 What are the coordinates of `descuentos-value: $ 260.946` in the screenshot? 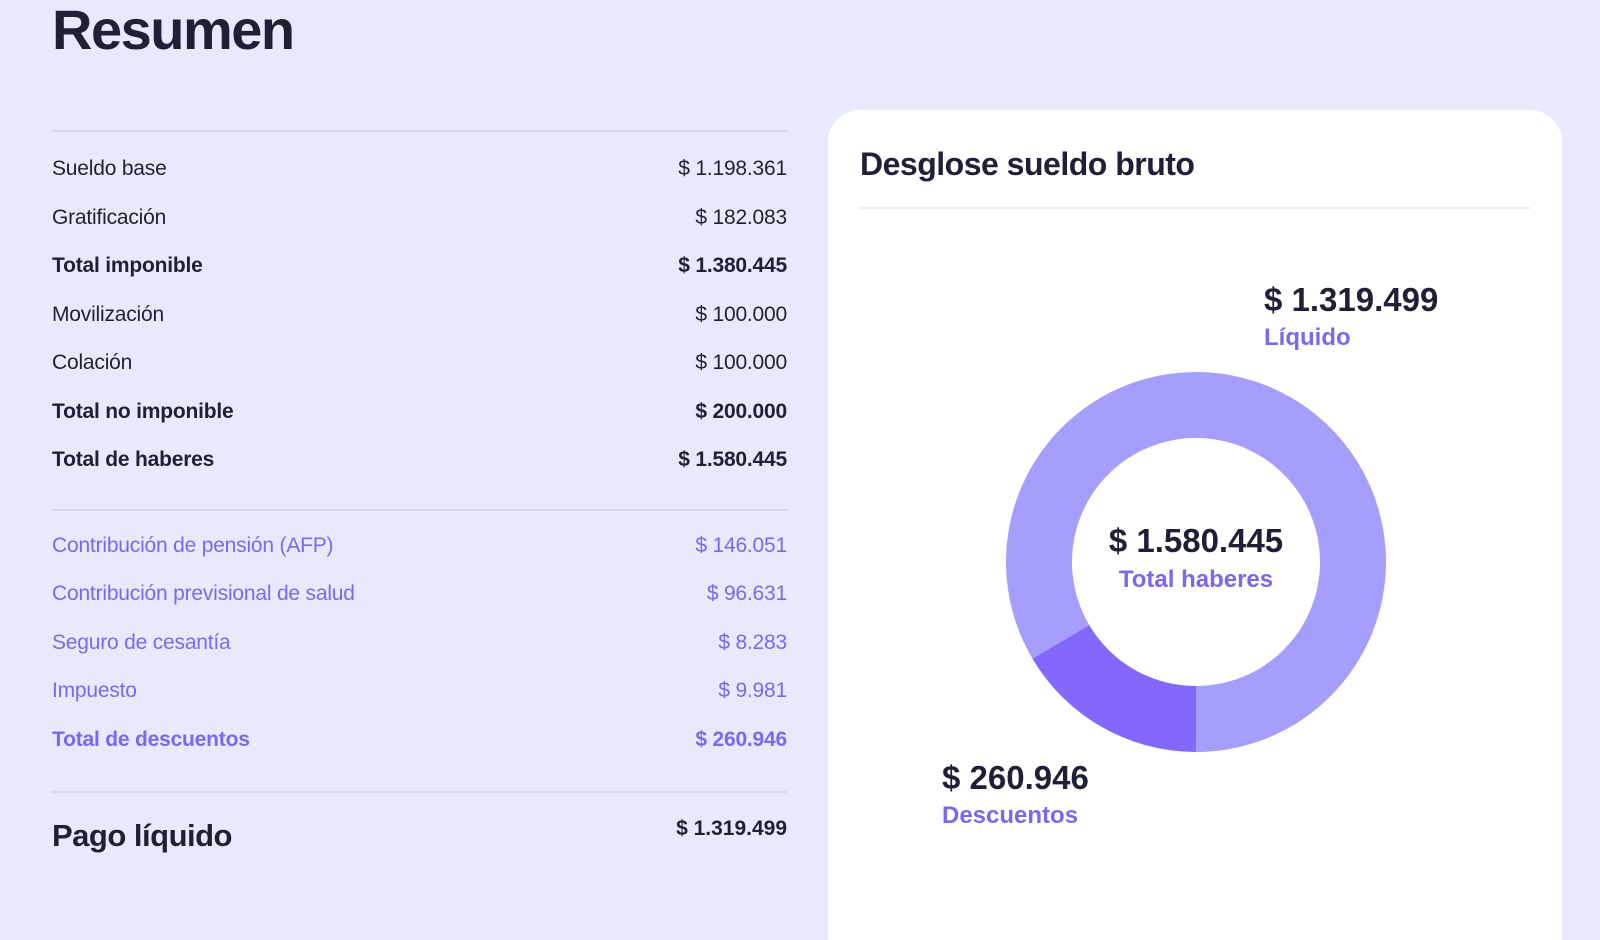 It's located at (1015, 777).